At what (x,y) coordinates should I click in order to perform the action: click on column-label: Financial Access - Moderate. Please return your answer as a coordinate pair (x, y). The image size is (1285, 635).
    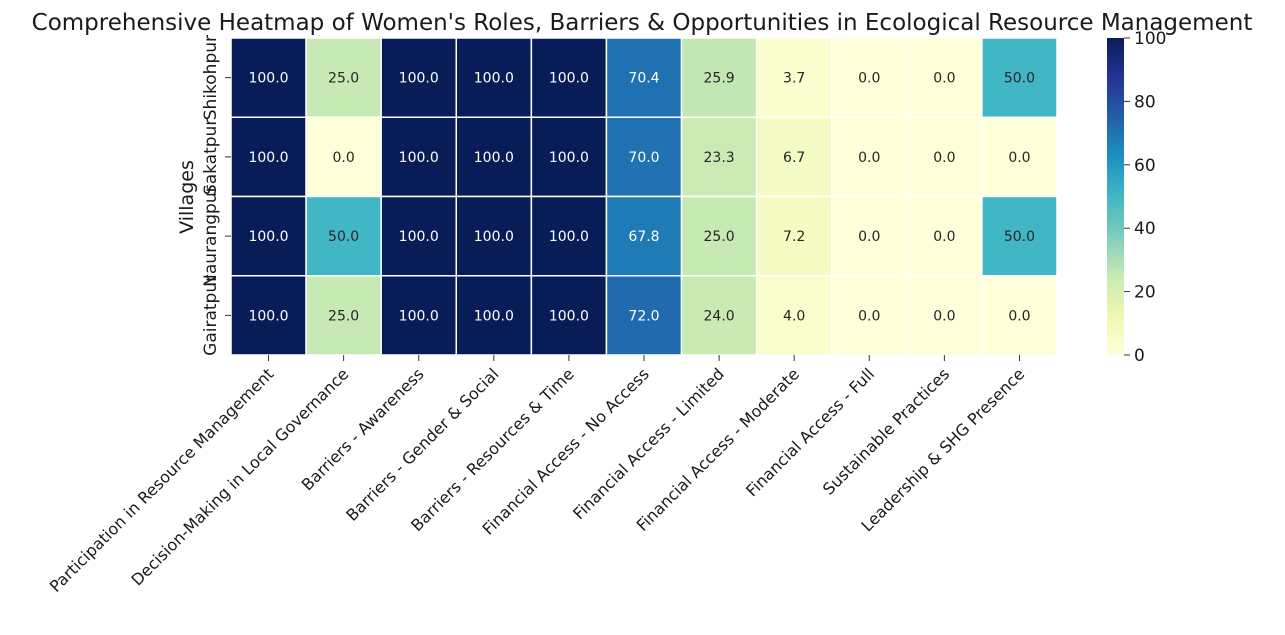
    Looking at the image, I should click on (718, 449).